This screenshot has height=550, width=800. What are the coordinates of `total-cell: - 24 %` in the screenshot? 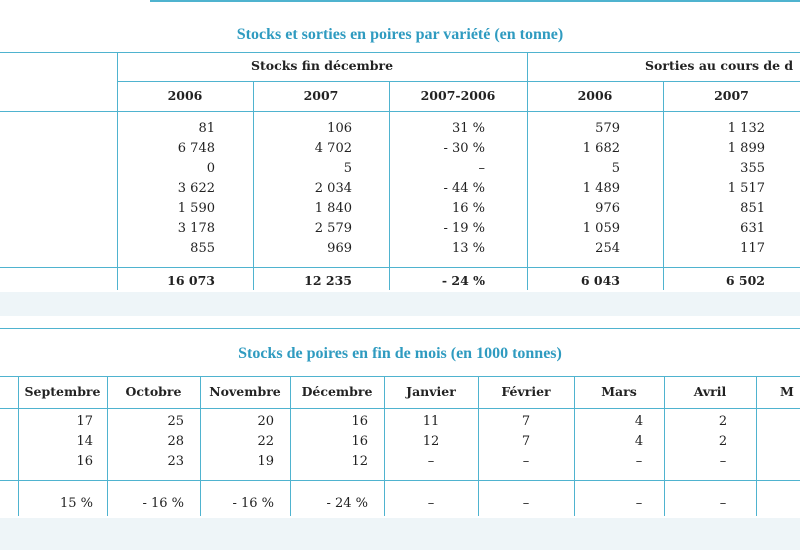 It's located at (463, 280).